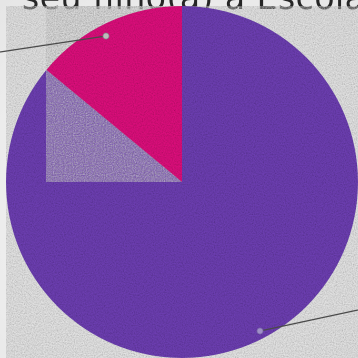 This screenshot has height=358, width=358. I want to click on leader-line-top, so click(53, 44).